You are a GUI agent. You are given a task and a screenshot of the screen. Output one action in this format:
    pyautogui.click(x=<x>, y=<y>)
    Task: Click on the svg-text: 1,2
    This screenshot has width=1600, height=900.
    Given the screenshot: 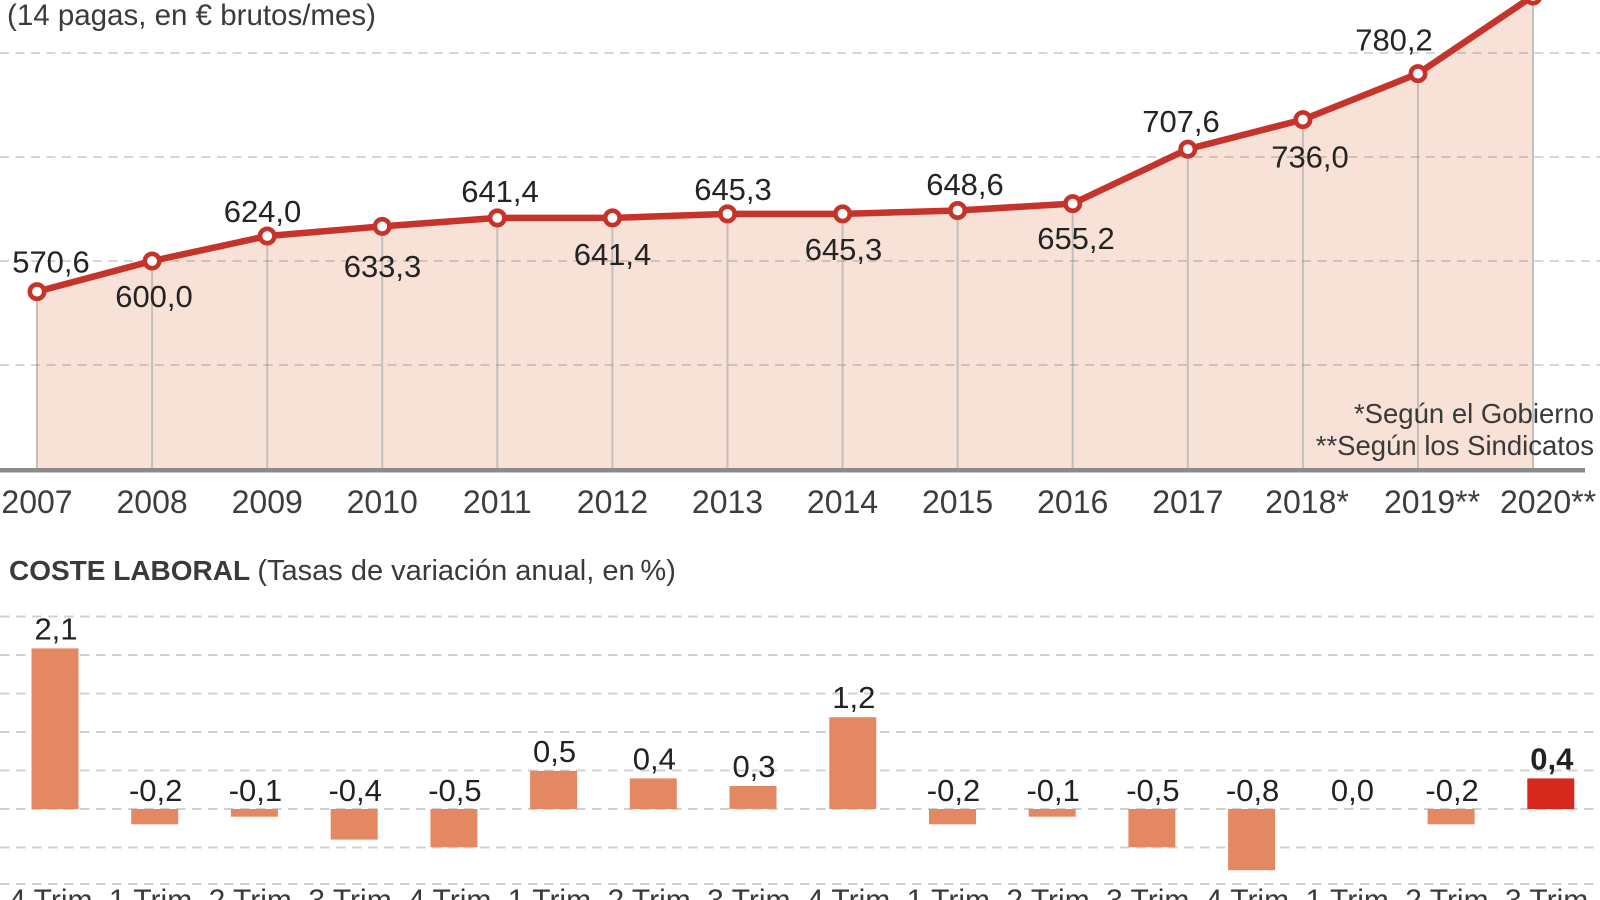 What is the action you would take?
    pyautogui.click(x=853, y=697)
    